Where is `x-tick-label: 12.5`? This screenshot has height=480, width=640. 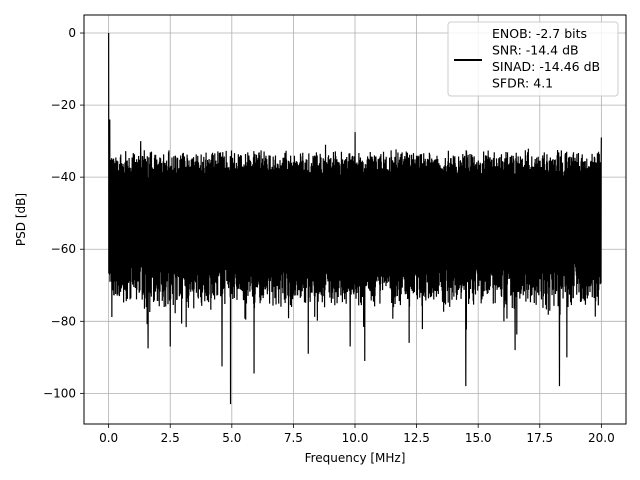
x-tick-label: 12.5 is located at coordinates (416, 438).